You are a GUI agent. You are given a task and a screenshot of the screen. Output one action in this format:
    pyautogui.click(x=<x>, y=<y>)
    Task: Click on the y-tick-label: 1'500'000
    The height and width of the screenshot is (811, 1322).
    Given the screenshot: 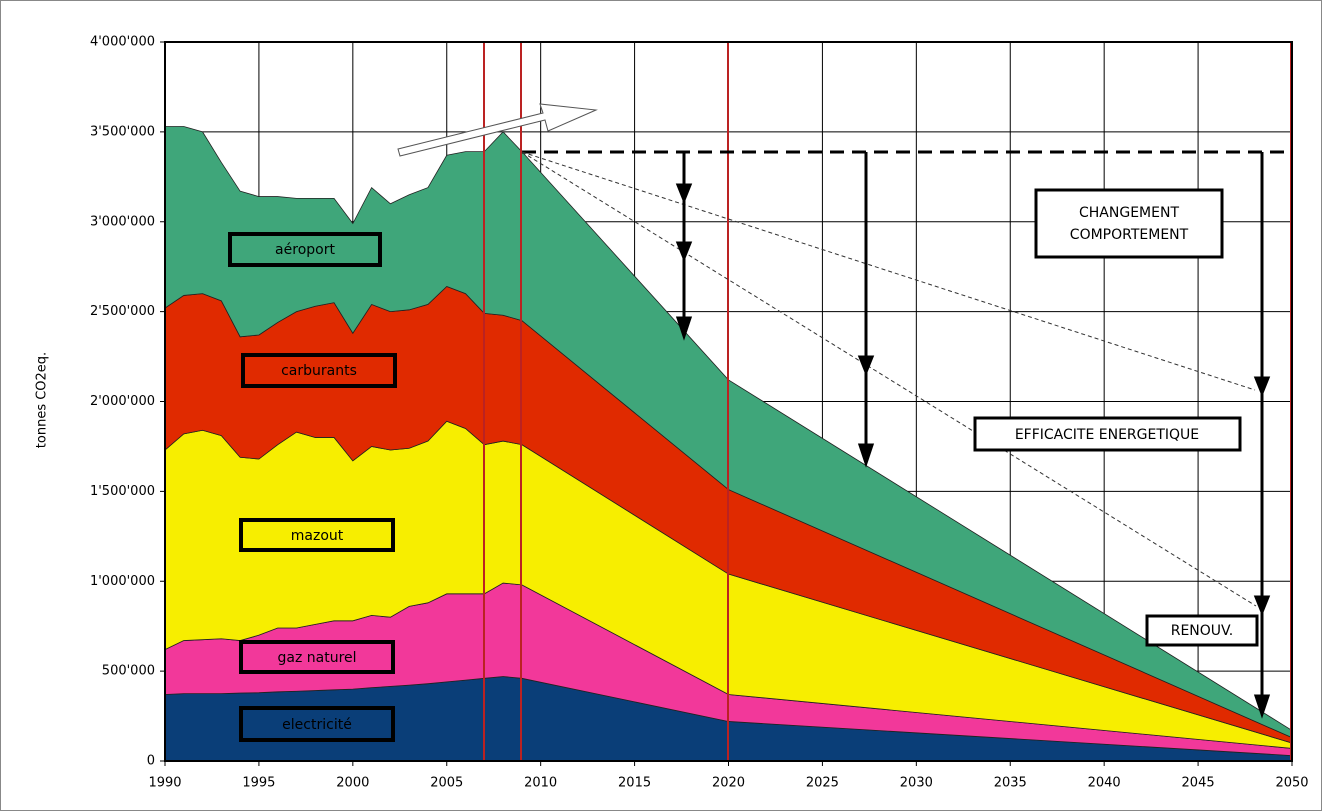 What is the action you would take?
    pyautogui.click(x=122, y=491)
    